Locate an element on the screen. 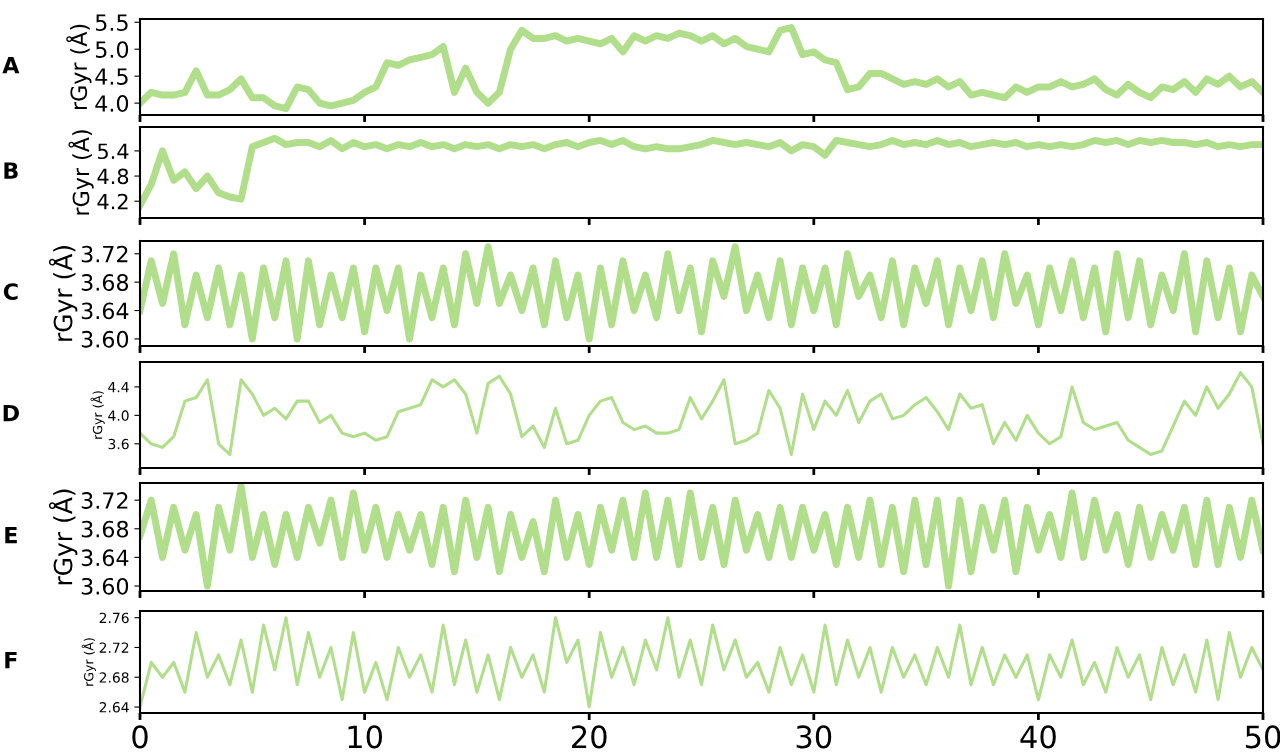  y-tick-label: 4.5 is located at coordinates (111, 76).